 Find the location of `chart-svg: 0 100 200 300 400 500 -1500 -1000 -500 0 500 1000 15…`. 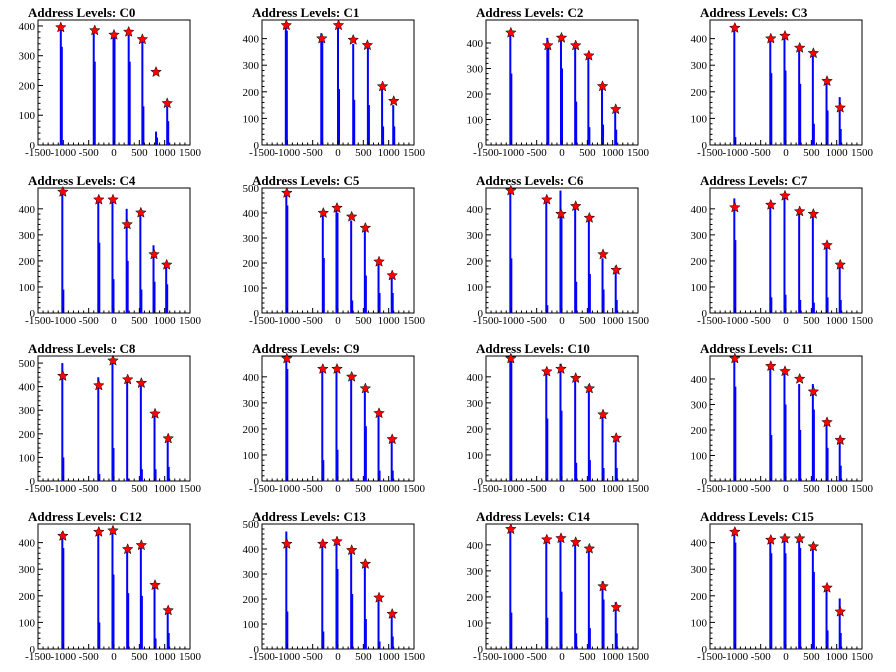

chart-svg: 0 100 200 300 400 500 -1500 -1000 -500 0 500 1000 15… is located at coordinates (334, 255).